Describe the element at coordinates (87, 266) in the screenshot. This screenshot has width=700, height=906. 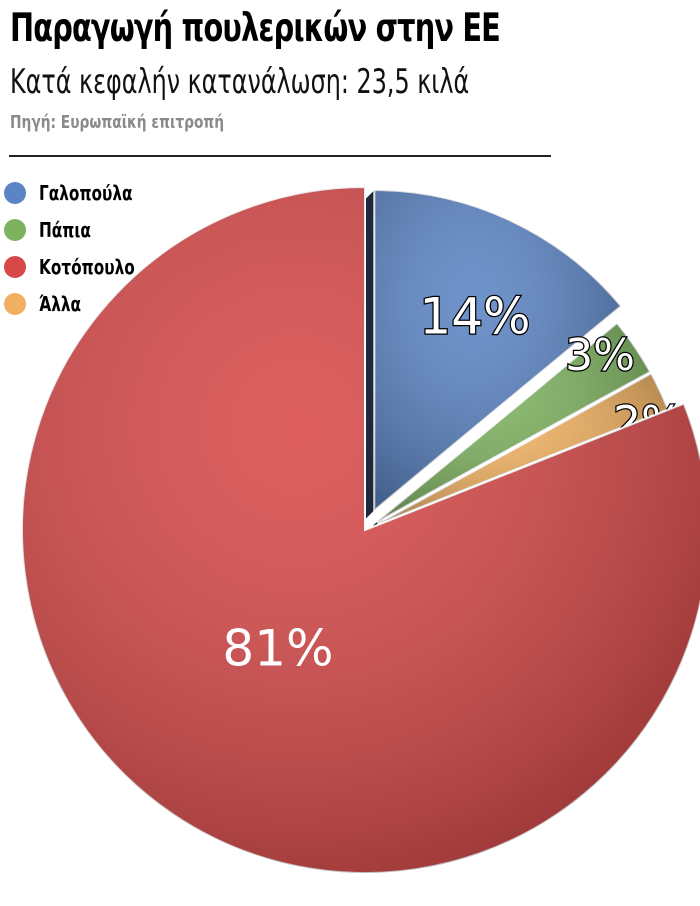
I see `legend-label: Κοτόπουλο` at that location.